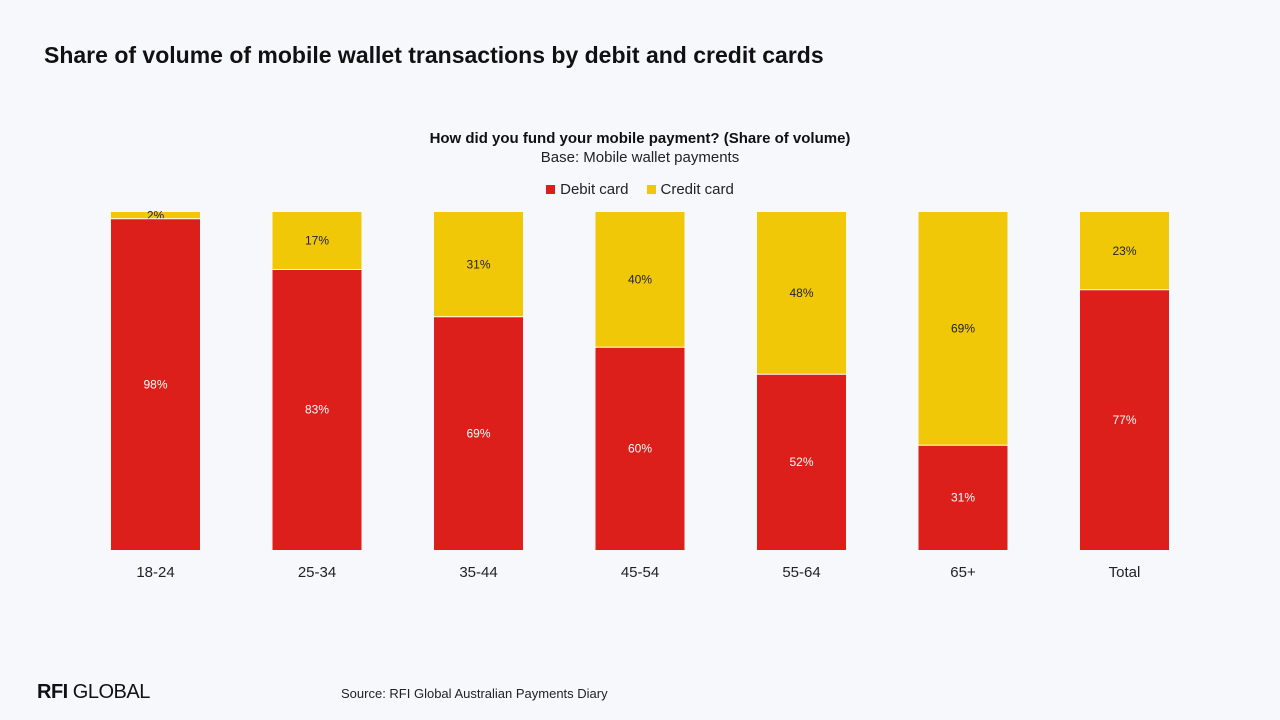 This screenshot has width=1280, height=720. Describe the element at coordinates (1125, 572) in the screenshot. I see `x-tick-label-Total: Total` at that location.